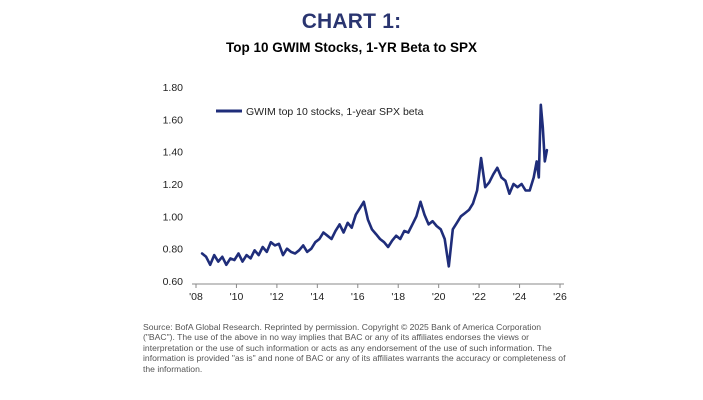 The image size is (703, 400). What do you see at coordinates (378, 293) in the screenshot?
I see `x-axis: '08 '10 '12 '14 '16 '18 '20 '22 '24 '26` at bounding box center [378, 293].